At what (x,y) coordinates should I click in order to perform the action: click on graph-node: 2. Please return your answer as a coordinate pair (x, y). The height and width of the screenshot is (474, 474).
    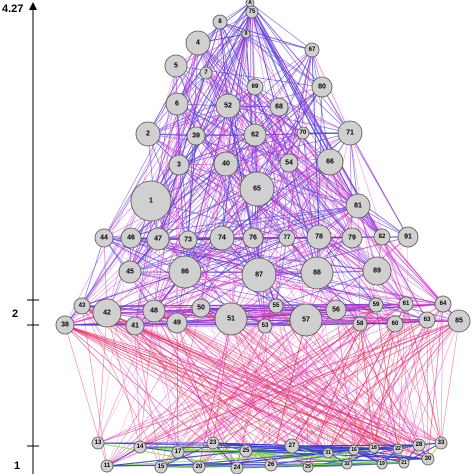
    Looking at the image, I should click on (148, 134).